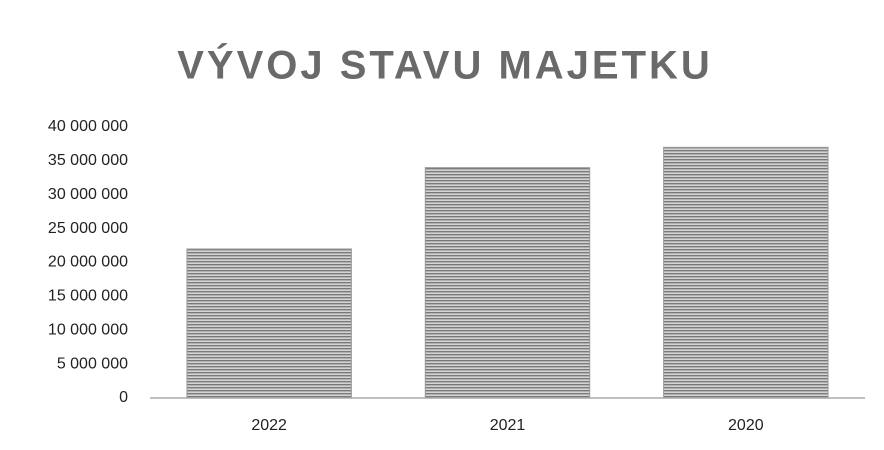 This screenshot has height=450, width=884. Describe the element at coordinates (88, 126) in the screenshot. I see `y-tick-label: 40 000 000` at that location.